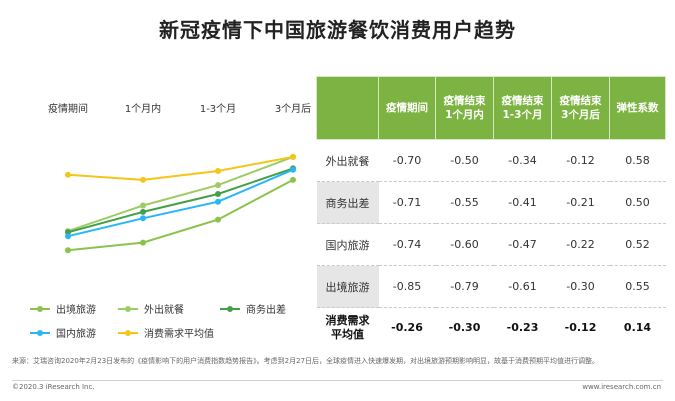 The height and width of the screenshot is (401, 675). What do you see at coordinates (347, 202) in the screenshot?
I see `row-label: 商务出差` at bounding box center [347, 202].